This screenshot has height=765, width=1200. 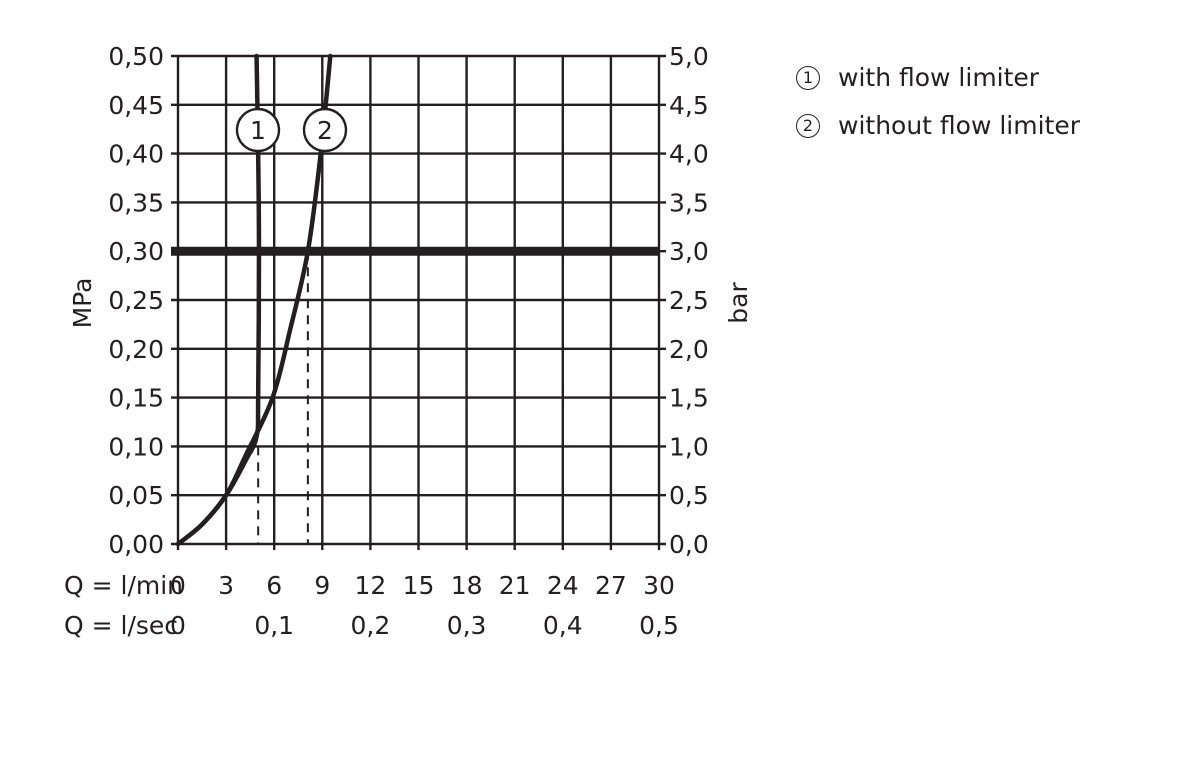 I want to click on x-tick-lsec: 0,2, so click(x=371, y=625).